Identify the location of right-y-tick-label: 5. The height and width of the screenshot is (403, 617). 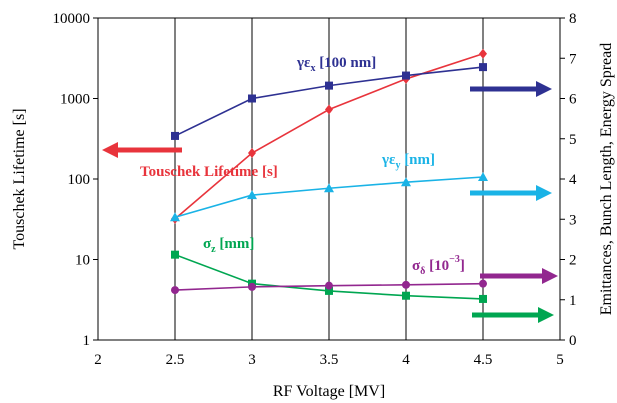
(573, 140).